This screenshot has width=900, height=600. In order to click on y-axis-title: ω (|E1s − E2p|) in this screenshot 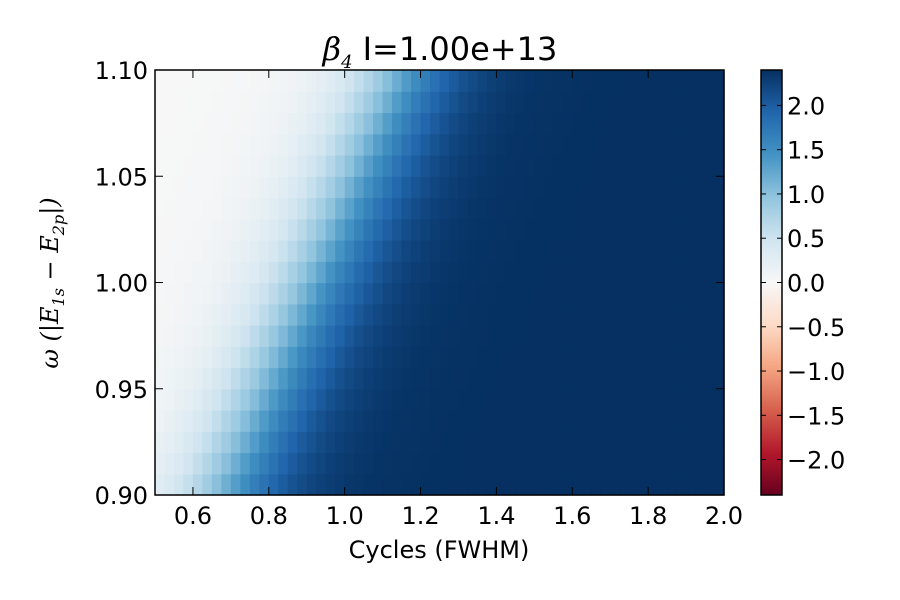, I will do `click(52, 282)`.